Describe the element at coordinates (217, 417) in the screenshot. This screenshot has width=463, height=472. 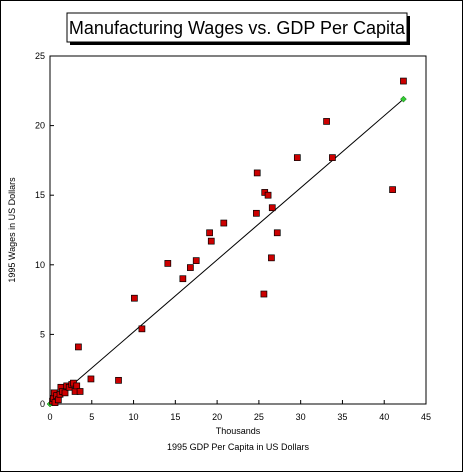
I see `x-tick-label: 20` at that location.